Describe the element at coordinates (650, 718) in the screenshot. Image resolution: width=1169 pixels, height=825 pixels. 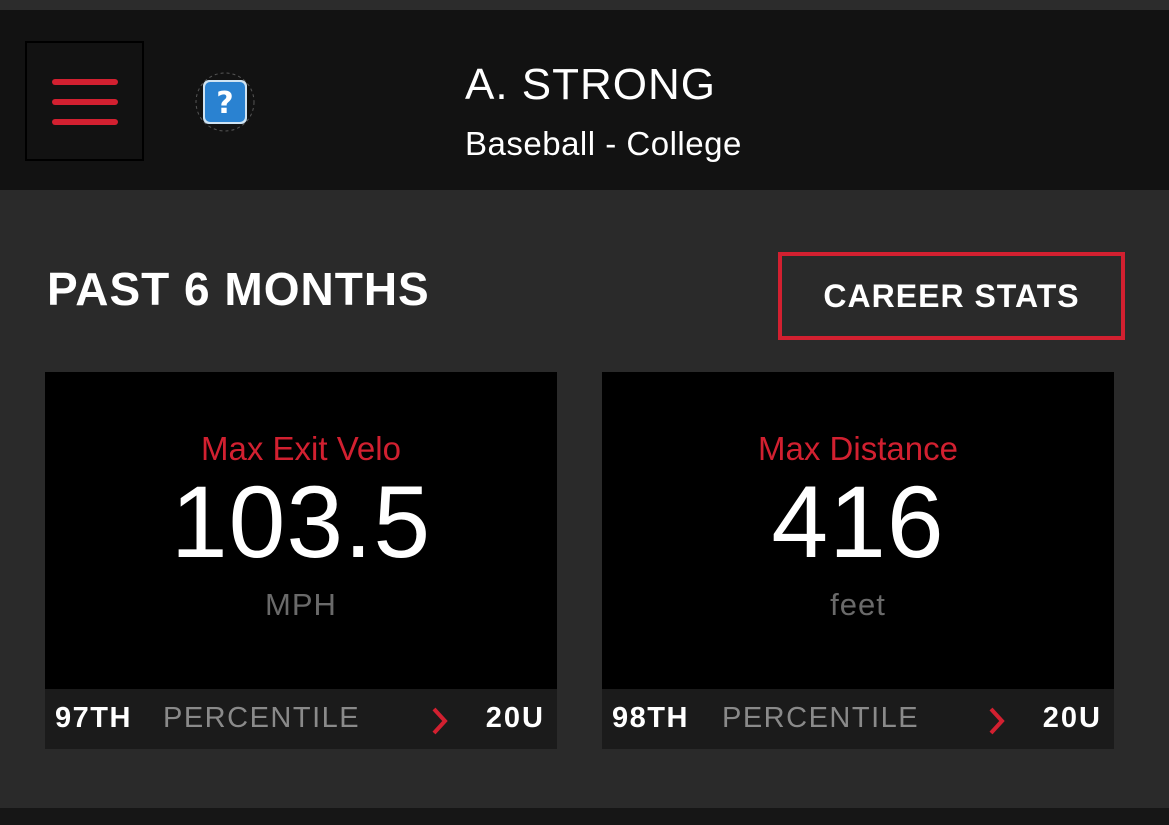
I see `percentile-rank: 98TH` at that location.